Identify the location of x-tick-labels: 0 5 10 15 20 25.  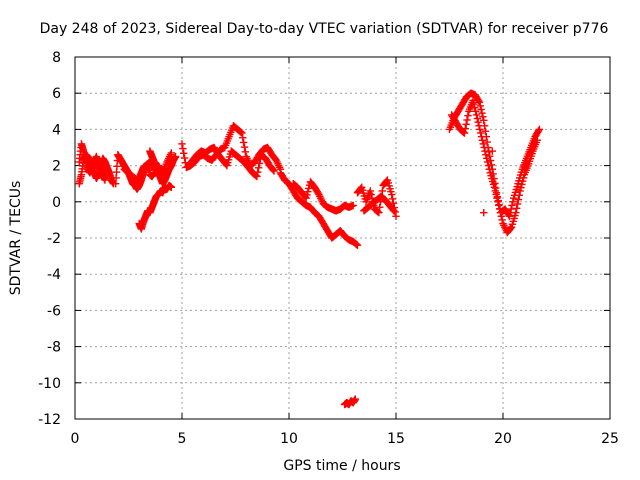
(345, 439).